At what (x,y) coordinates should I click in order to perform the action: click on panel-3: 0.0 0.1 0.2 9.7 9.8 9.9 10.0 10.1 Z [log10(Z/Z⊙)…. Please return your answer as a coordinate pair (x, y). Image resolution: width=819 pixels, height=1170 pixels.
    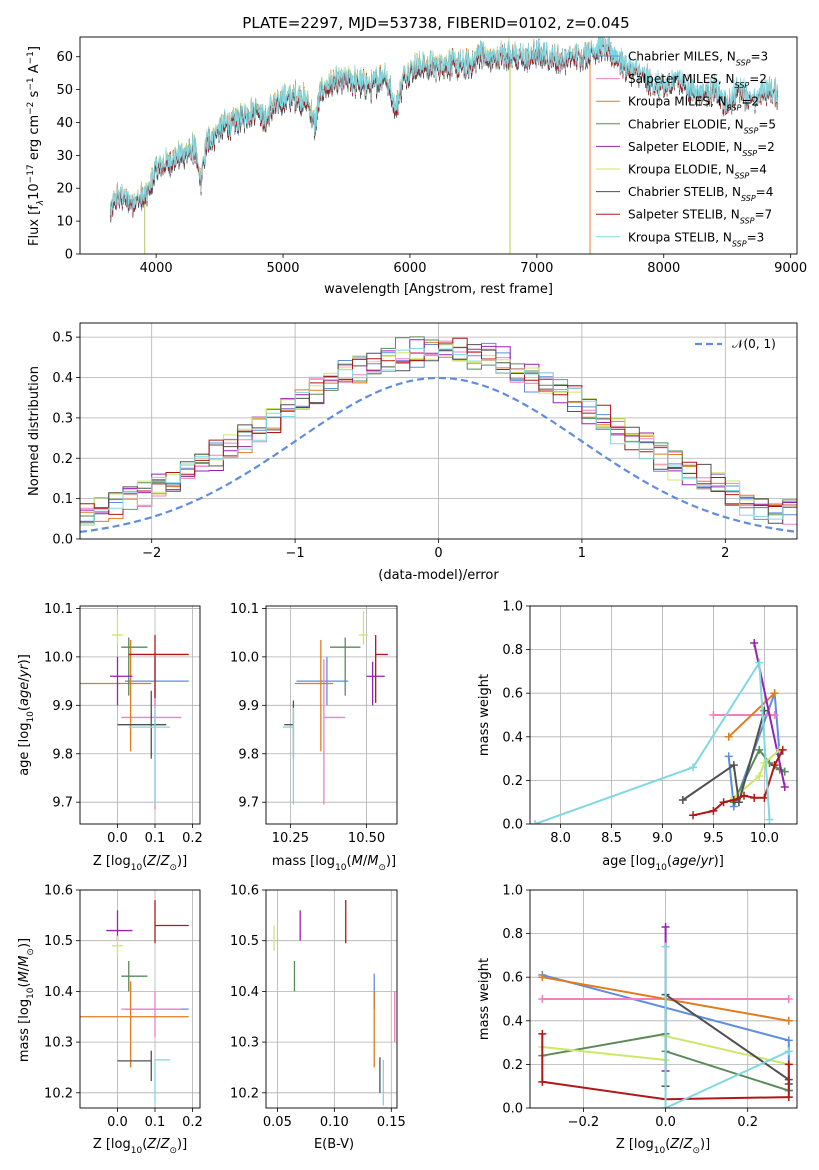
    Looking at the image, I should click on (110, 737).